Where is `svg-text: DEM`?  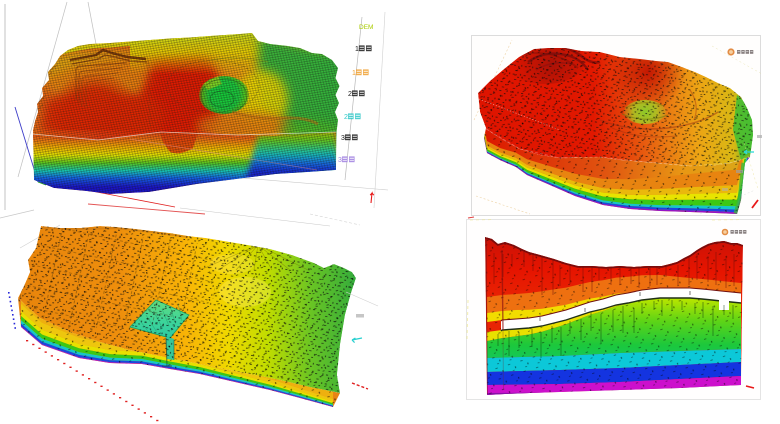 svg-text: DEM is located at coordinates (366, 27).